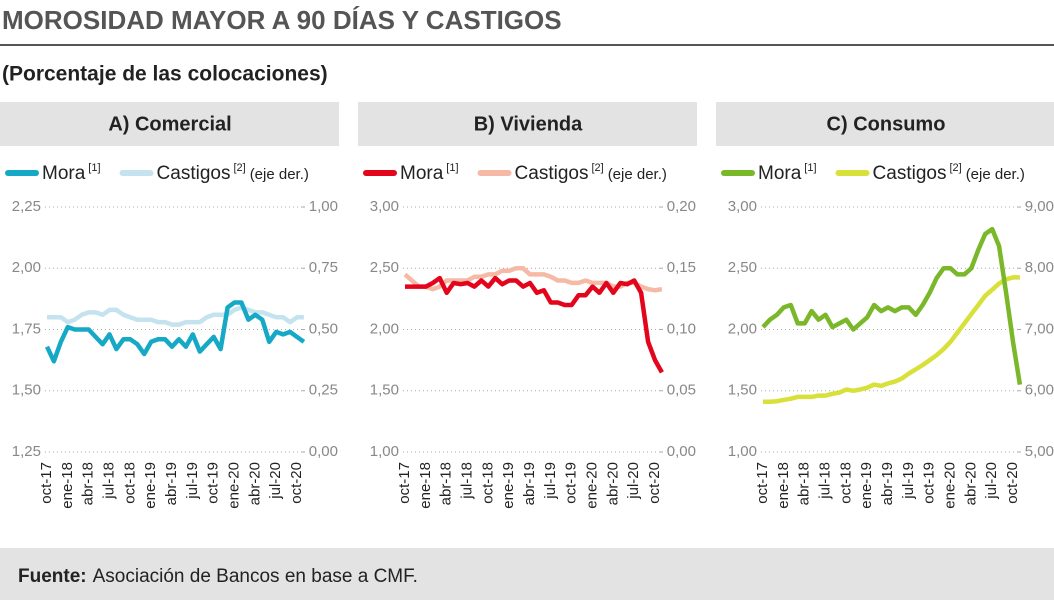  I want to click on y2-tick-label: 7,00, so click(1039, 328).